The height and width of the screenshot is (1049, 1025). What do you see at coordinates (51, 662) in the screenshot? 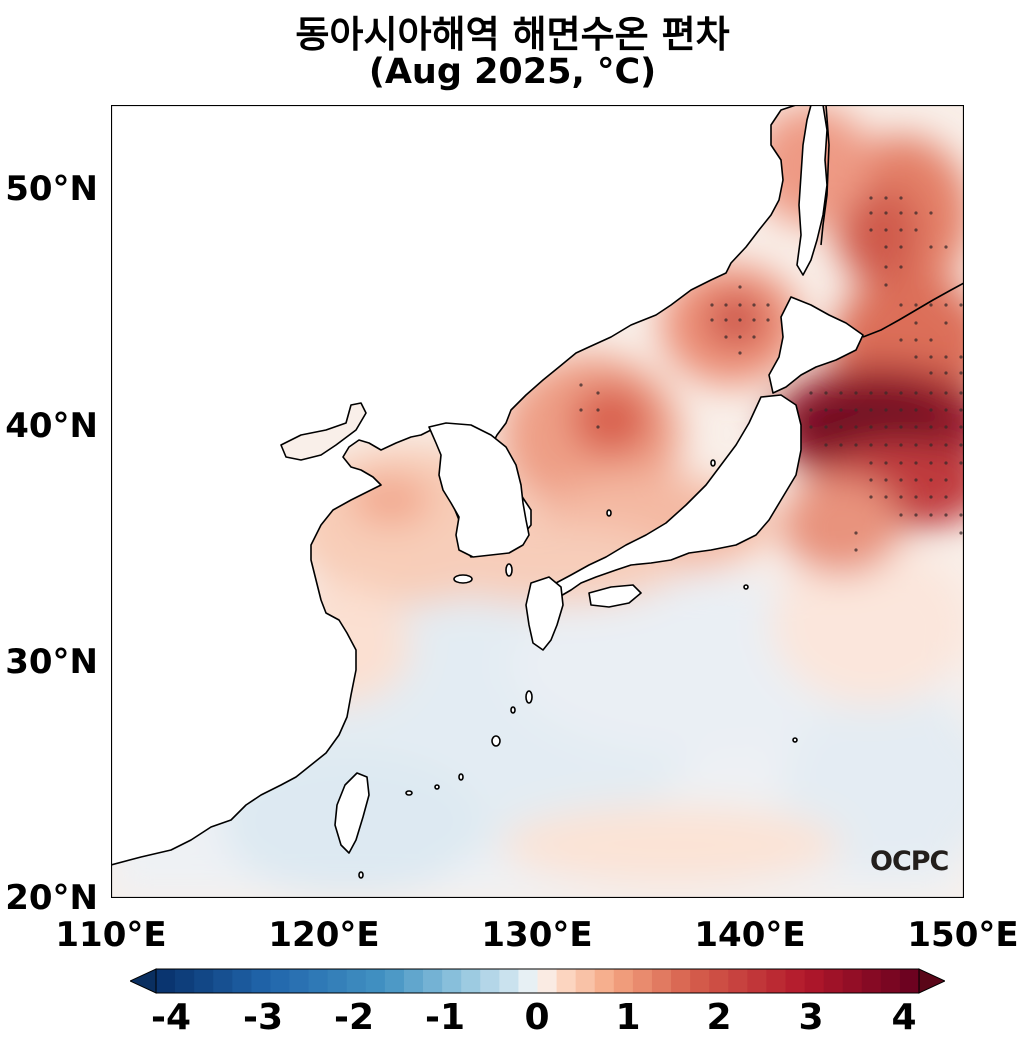
I see `lat-label-30: 30°N` at bounding box center [51, 662].